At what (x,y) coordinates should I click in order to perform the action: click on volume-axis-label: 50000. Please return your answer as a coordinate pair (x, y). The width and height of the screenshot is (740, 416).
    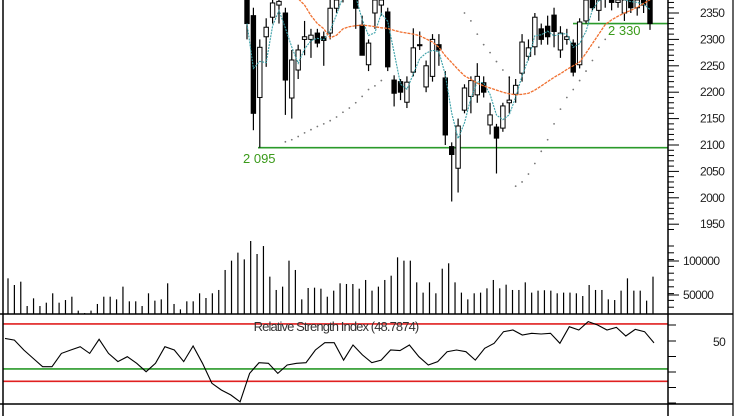
    Looking at the image, I should click on (698, 295).